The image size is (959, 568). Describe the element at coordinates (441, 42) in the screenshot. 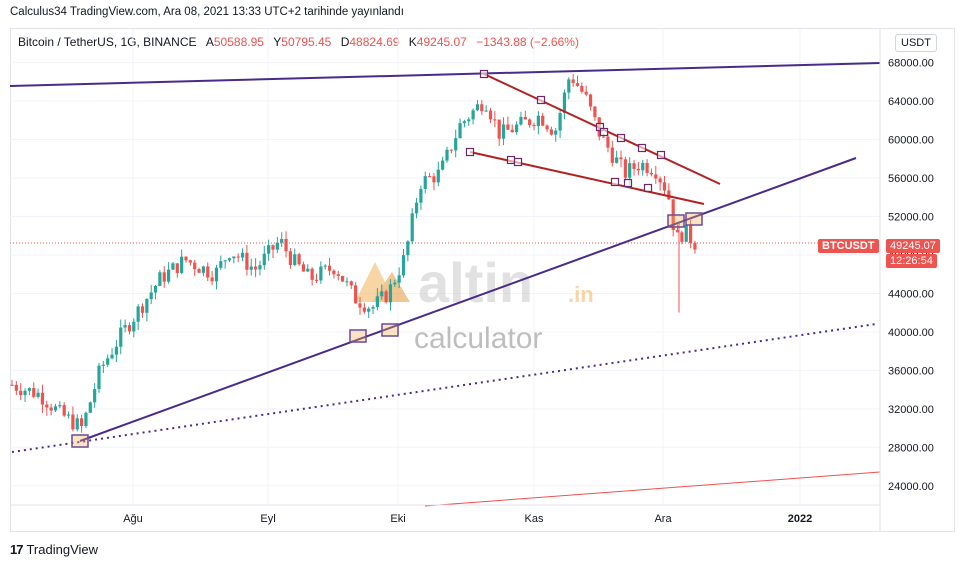

I see `legend-close: 49245.07` at that location.